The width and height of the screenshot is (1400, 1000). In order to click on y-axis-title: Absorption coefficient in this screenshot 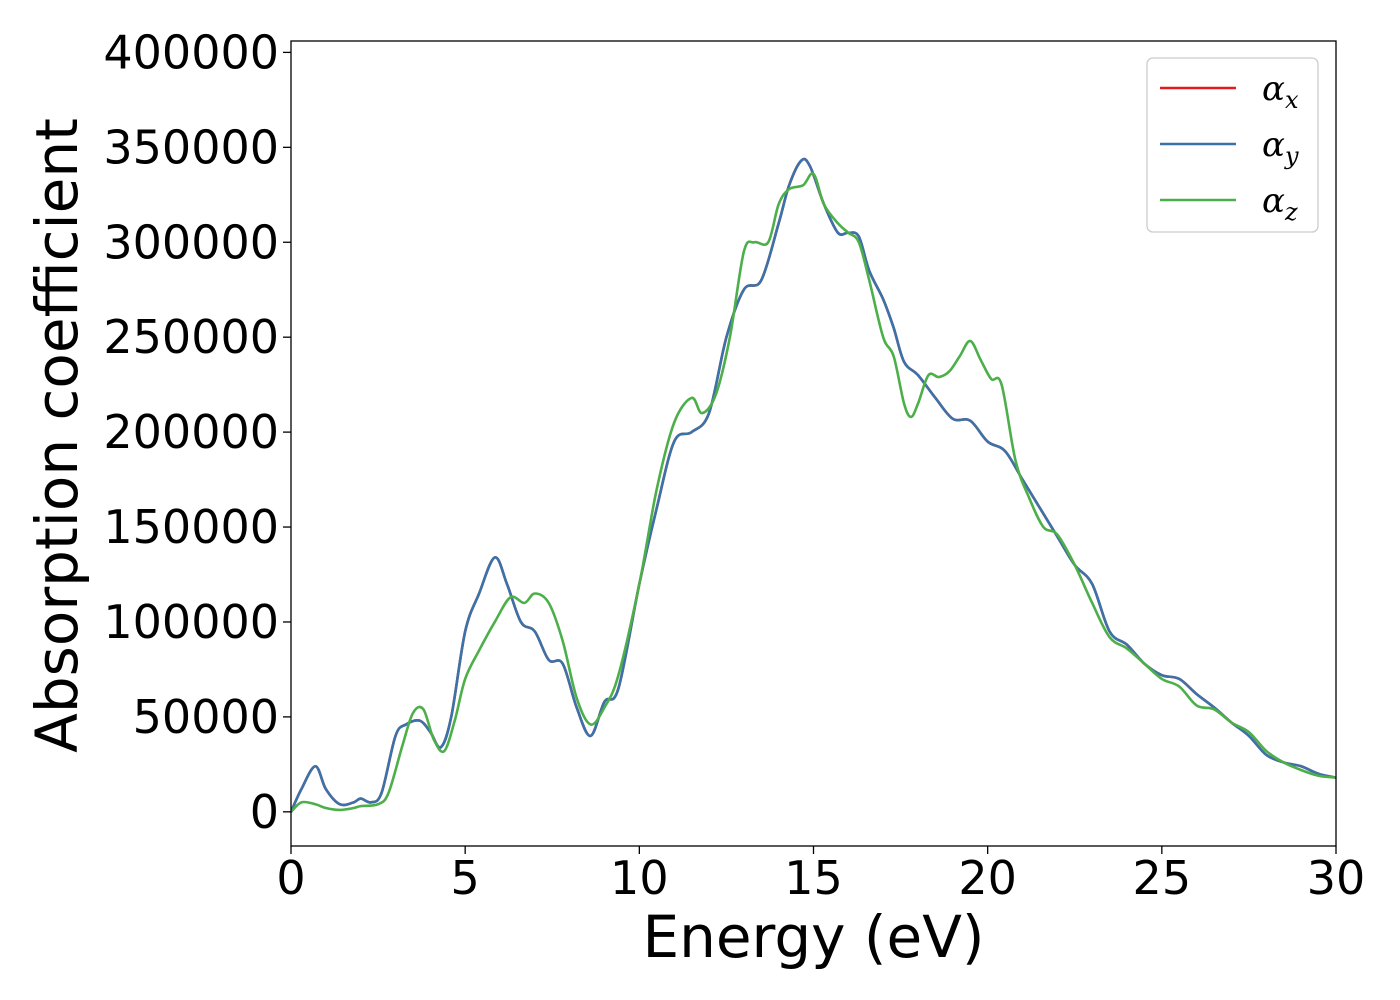, I will do `click(57, 435)`.